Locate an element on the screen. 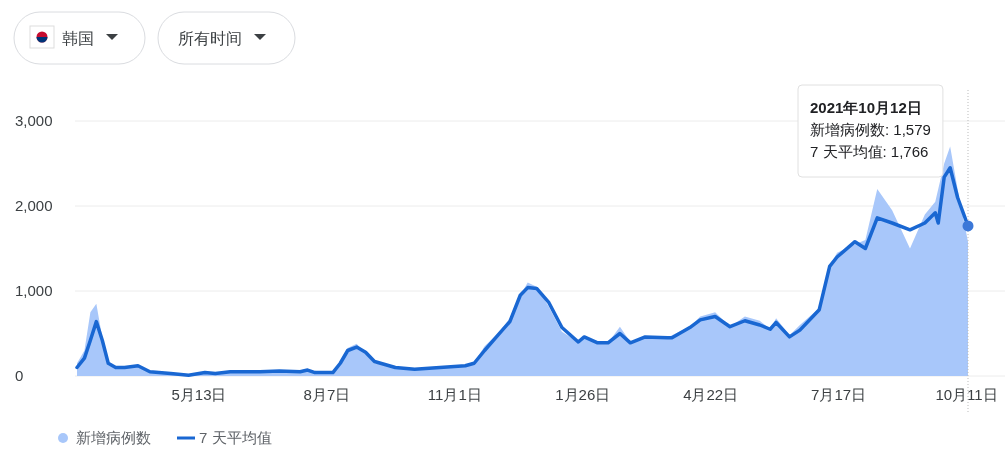 The height and width of the screenshot is (472, 1005). y-tick-label: 3,000 is located at coordinates (34, 120).